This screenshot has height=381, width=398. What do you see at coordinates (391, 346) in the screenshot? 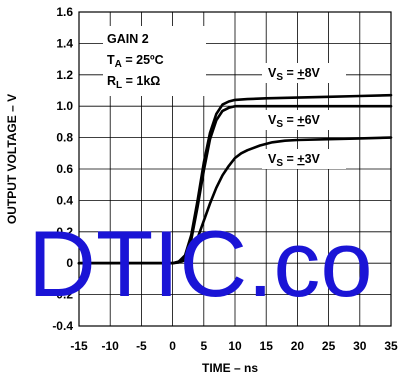
I see `x-tick-label: 35` at bounding box center [391, 346].